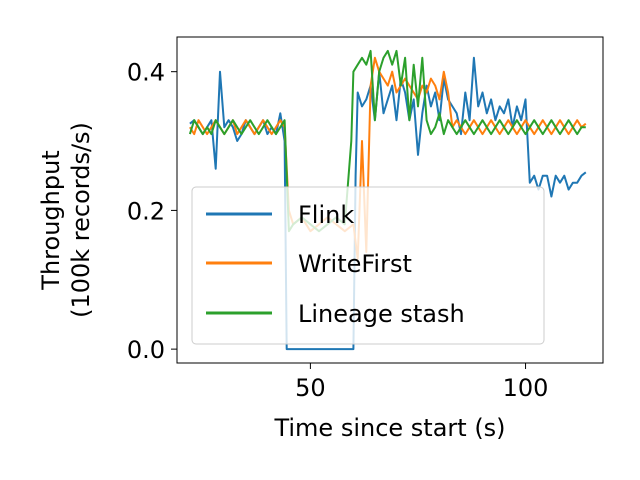 This screenshot has width=640, height=480. Describe the element at coordinates (51, 220) in the screenshot. I see `y-axis-label-line-1: Throughput` at that location.